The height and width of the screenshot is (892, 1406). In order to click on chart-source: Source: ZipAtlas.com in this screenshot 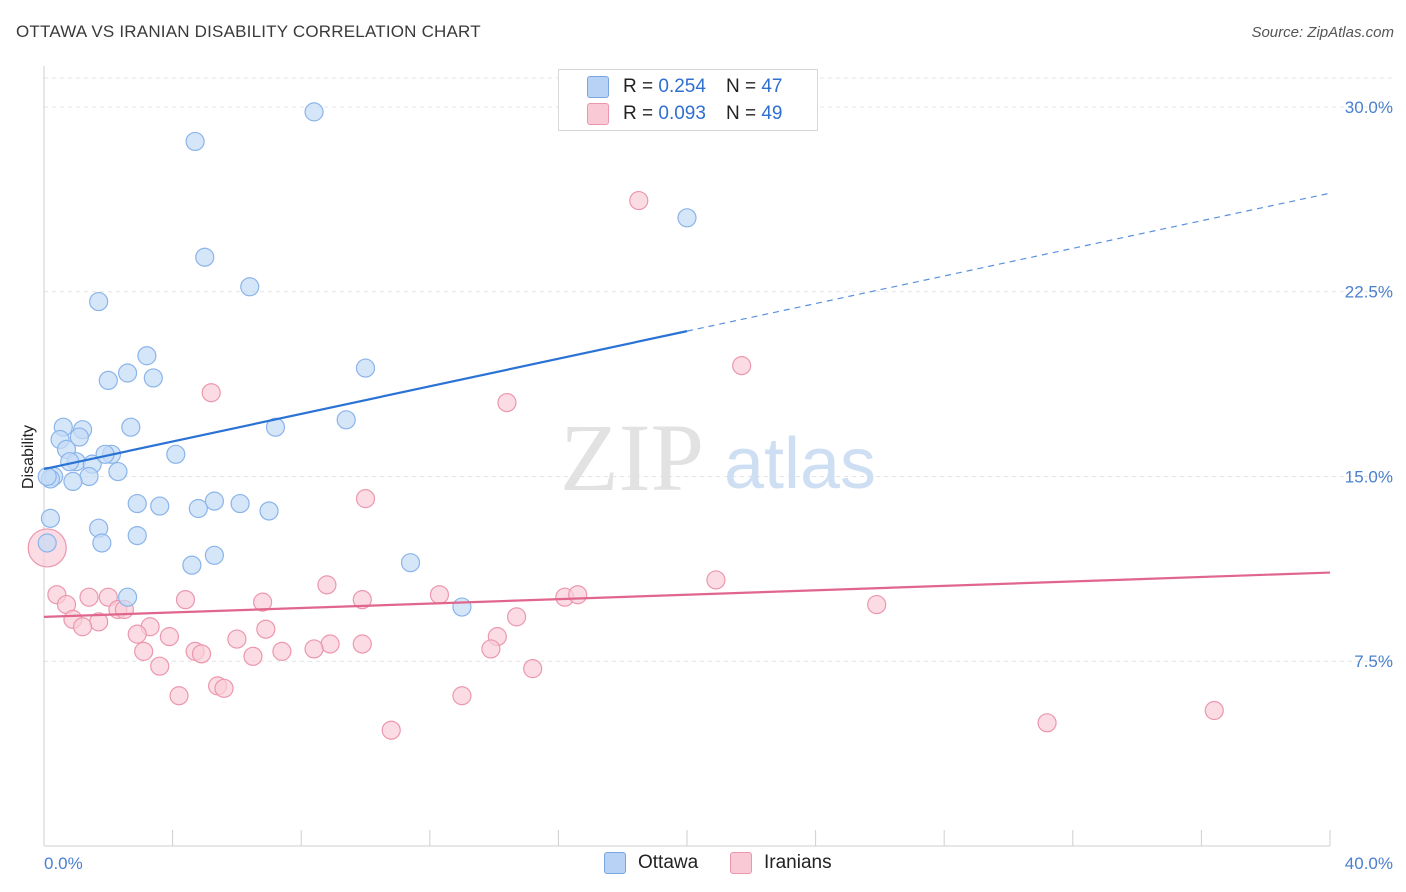, I will do `click(1322, 32)`.